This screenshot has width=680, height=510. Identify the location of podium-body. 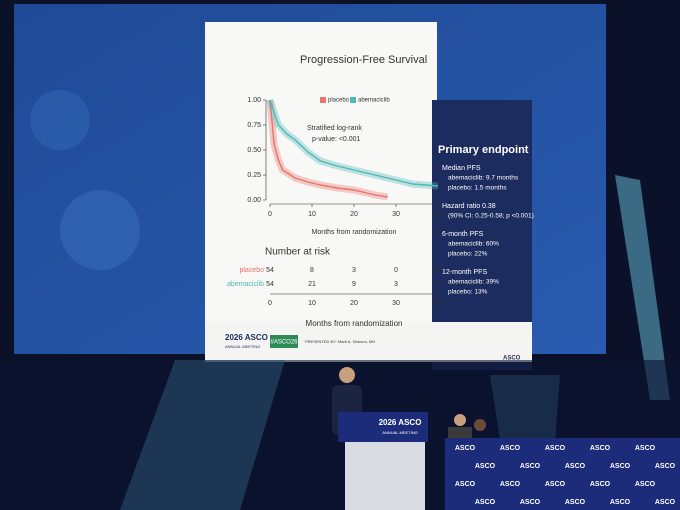
(385, 476).